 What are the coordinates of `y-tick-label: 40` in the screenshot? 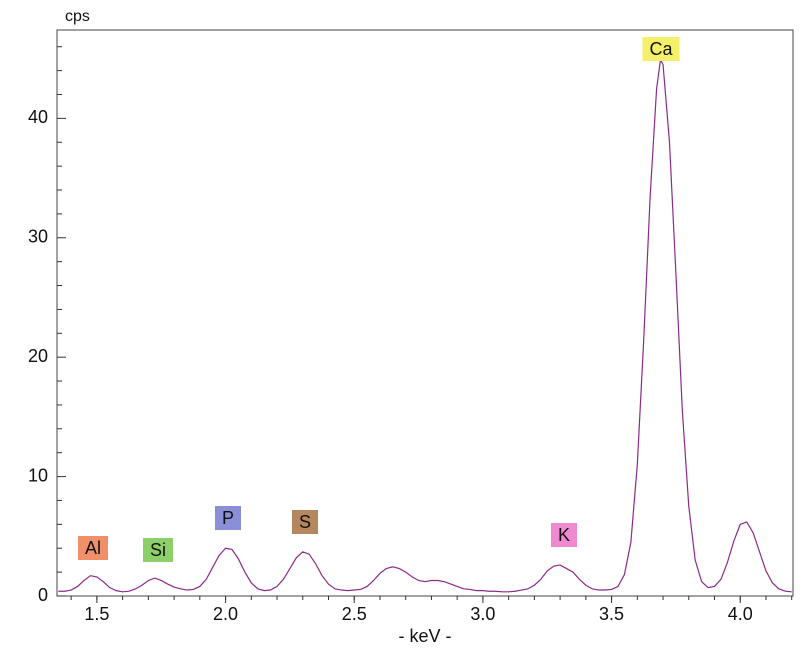 It's located at (38, 117).